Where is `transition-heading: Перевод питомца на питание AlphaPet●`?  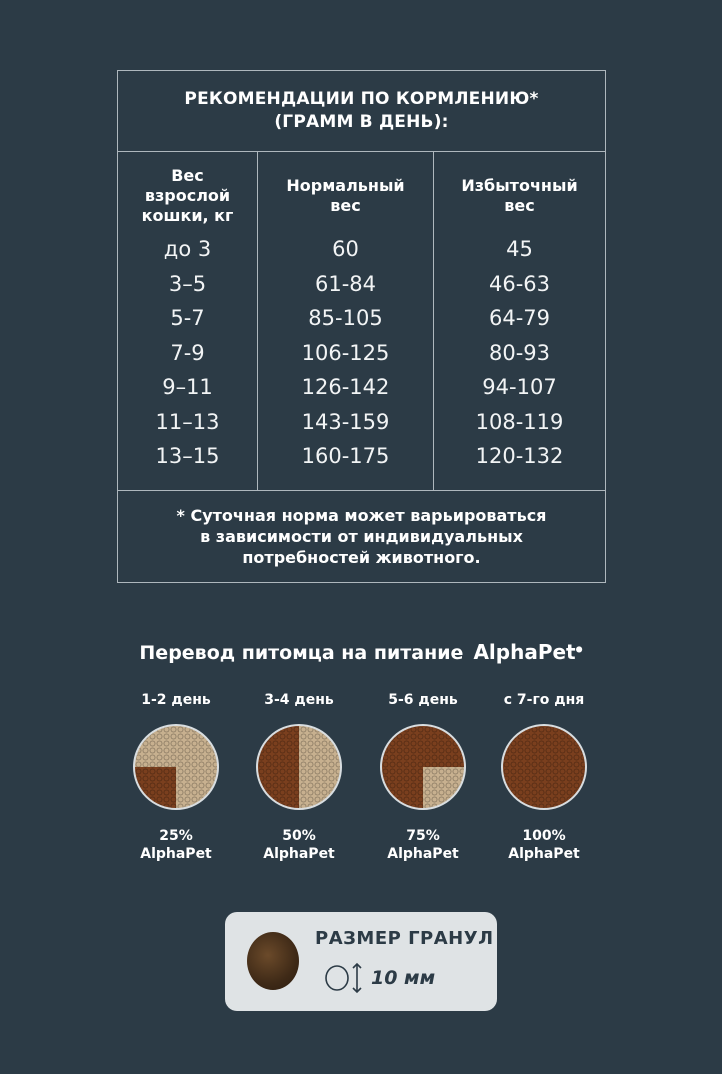 transition-heading: Перевод питомца на питание AlphaPet● is located at coordinates (361, 652).